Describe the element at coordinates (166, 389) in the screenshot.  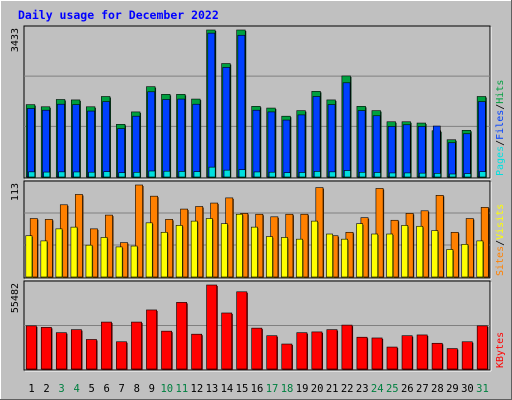
I see `x-tick-label: 10` at that location.